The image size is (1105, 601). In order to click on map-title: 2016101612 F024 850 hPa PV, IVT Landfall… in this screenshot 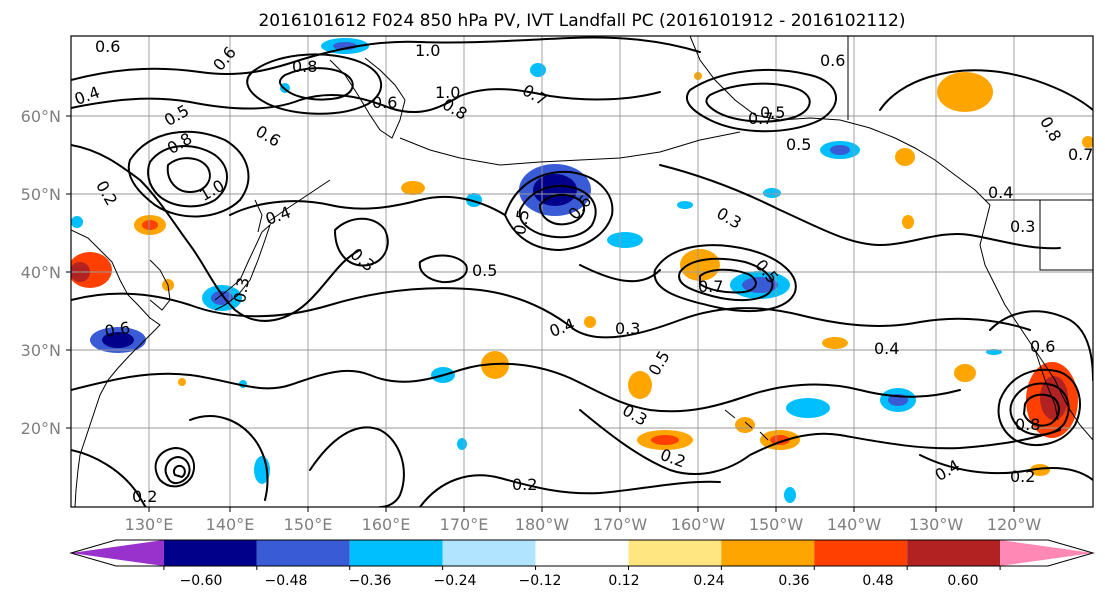, I will do `click(581, 21)`.